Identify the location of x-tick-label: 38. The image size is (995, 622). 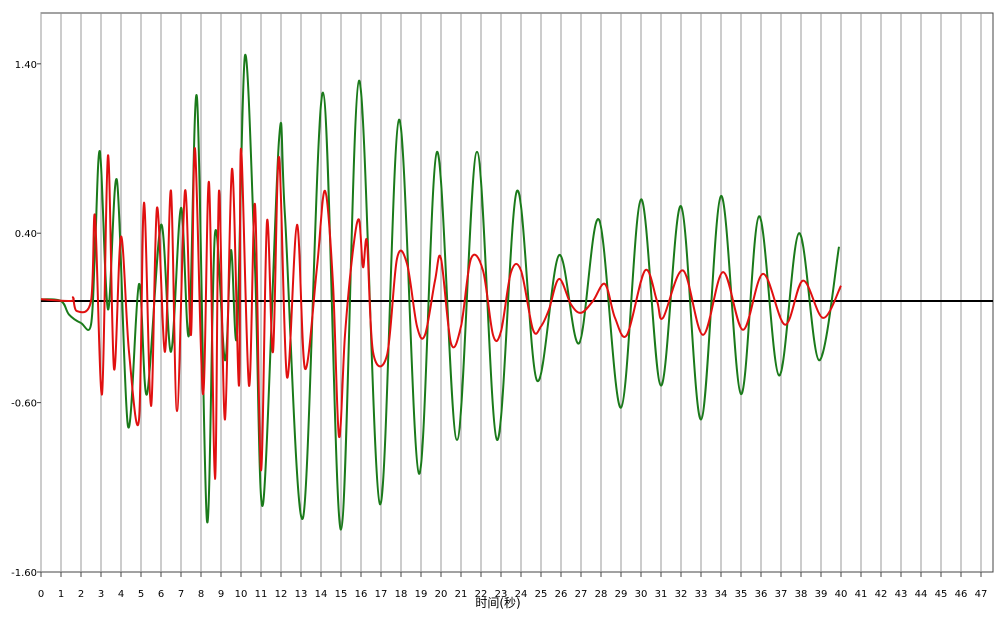
(801, 594).